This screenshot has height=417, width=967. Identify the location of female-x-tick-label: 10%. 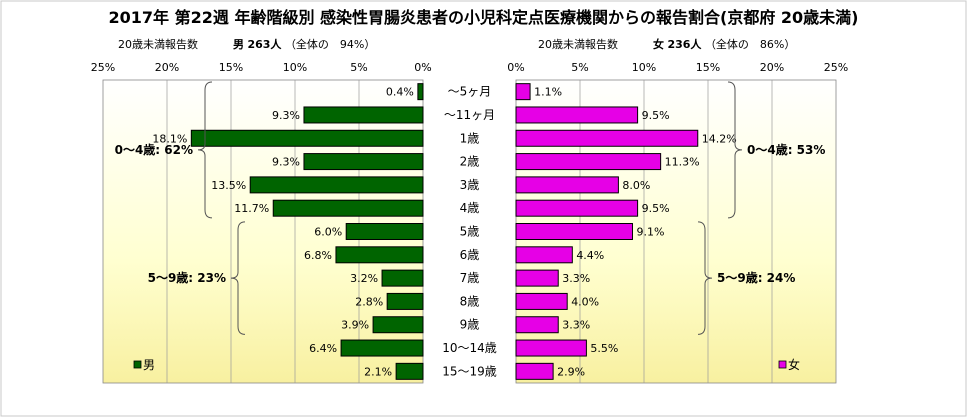
(644, 67).